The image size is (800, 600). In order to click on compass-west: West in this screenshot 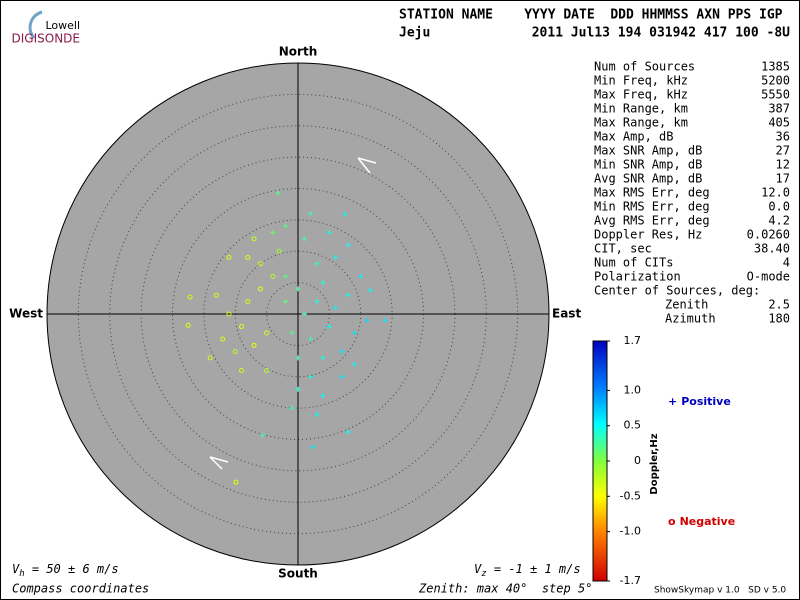, I will do `click(26, 314)`.